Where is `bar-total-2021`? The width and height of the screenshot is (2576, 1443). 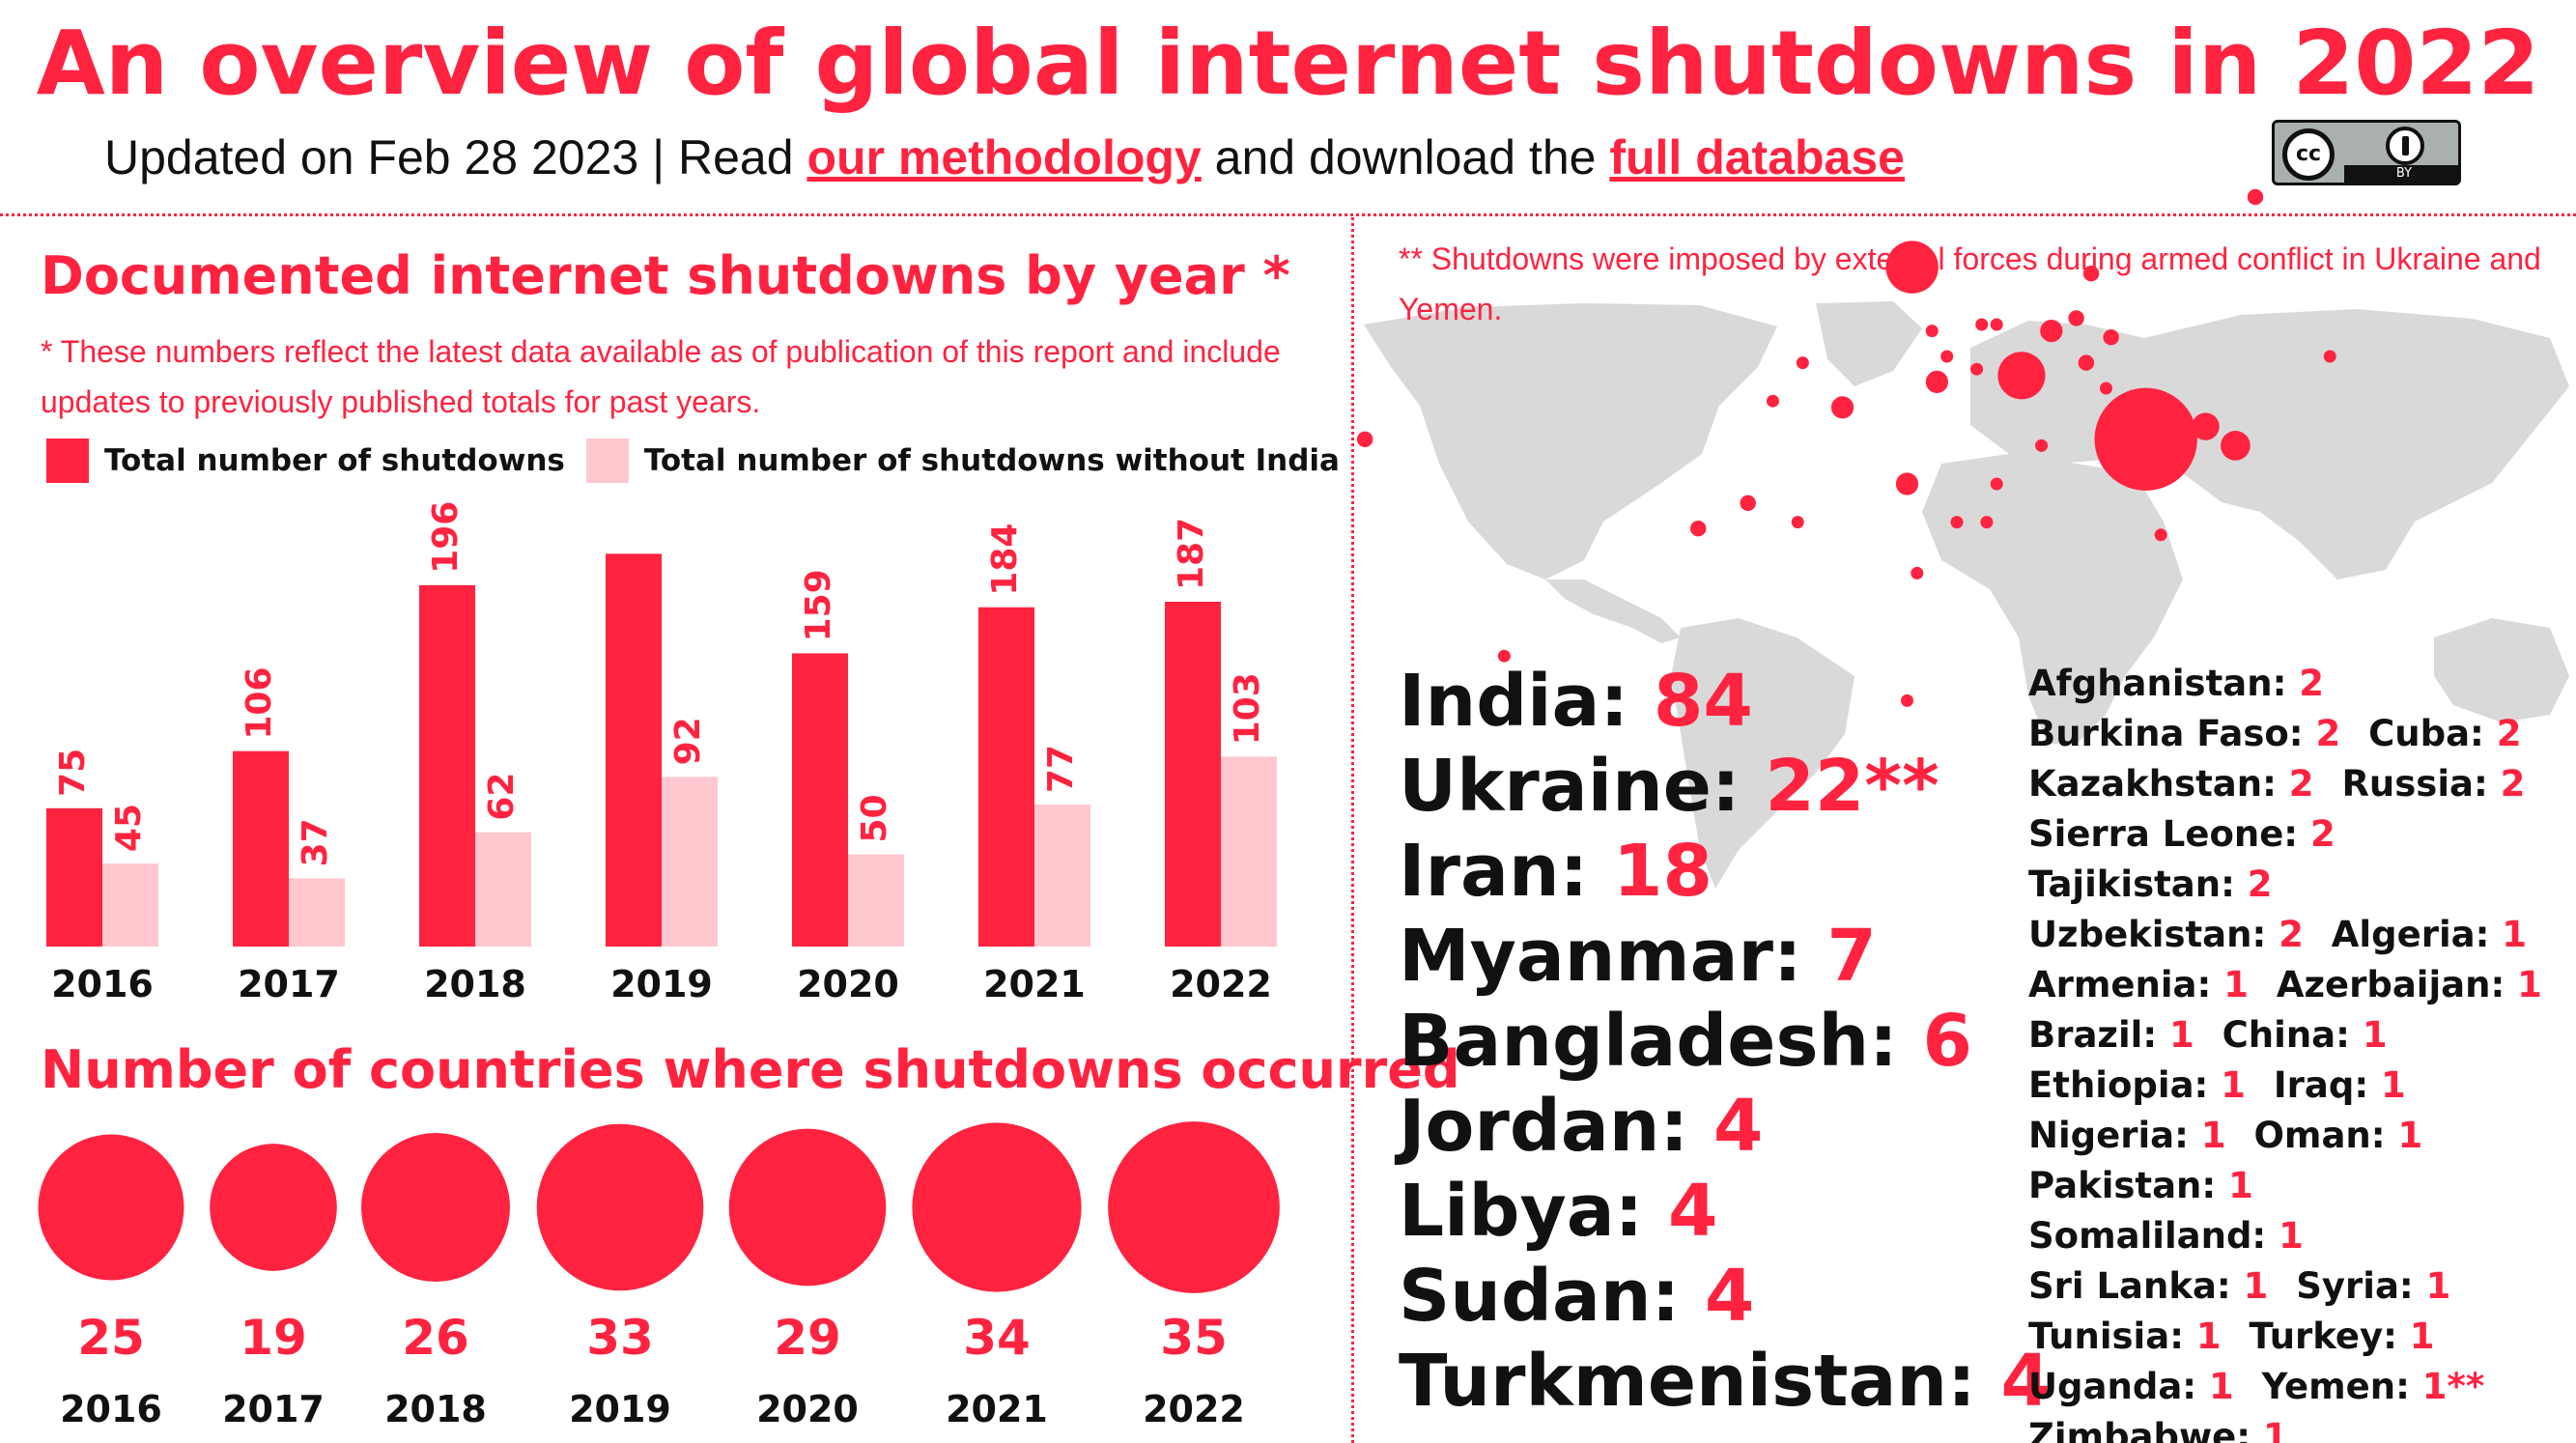
bar-total-2021 is located at coordinates (1006, 777).